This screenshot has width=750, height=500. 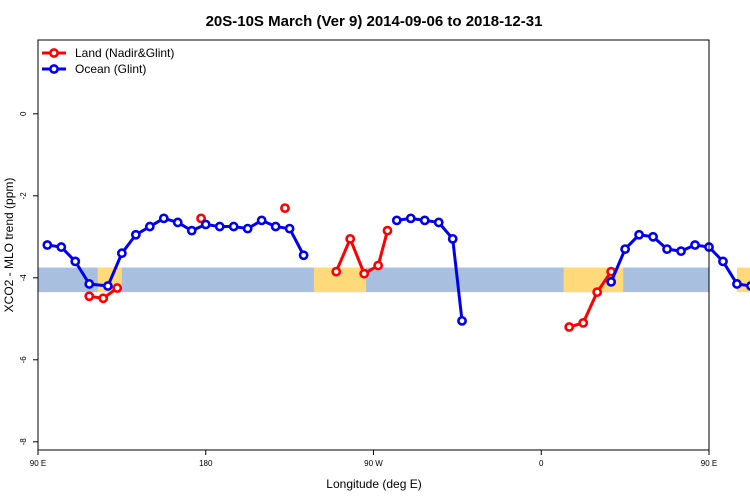 What do you see at coordinates (23, 442) in the screenshot?
I see `y-tick-label: -8` at bounding box center [23, 442].